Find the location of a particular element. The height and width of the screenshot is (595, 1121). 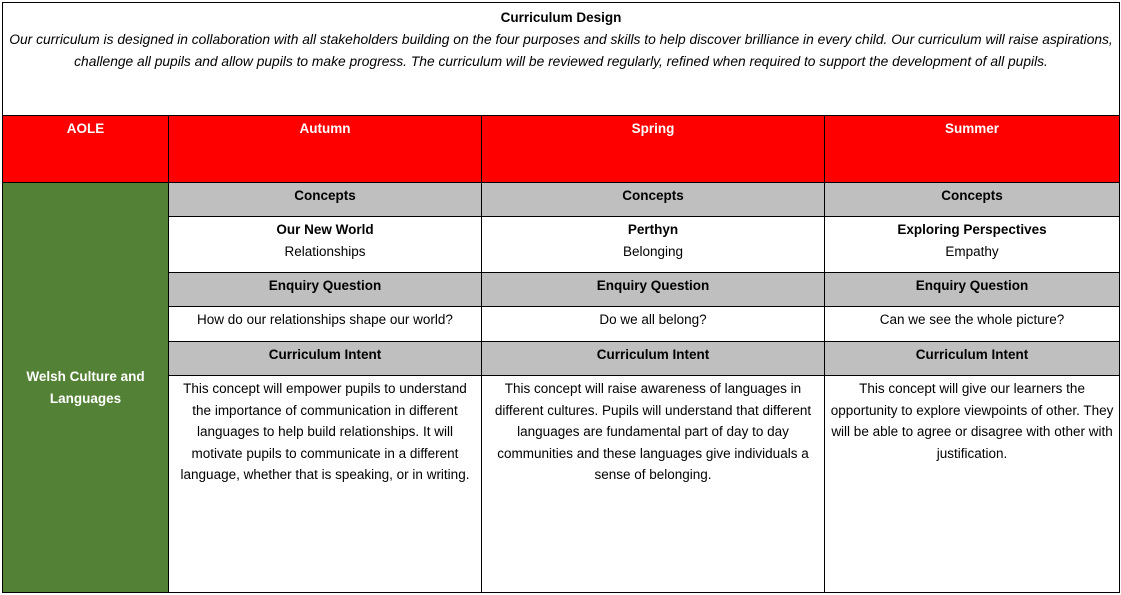

concept-cell: Perthyn Belonging is located at coordinates (653, 244).